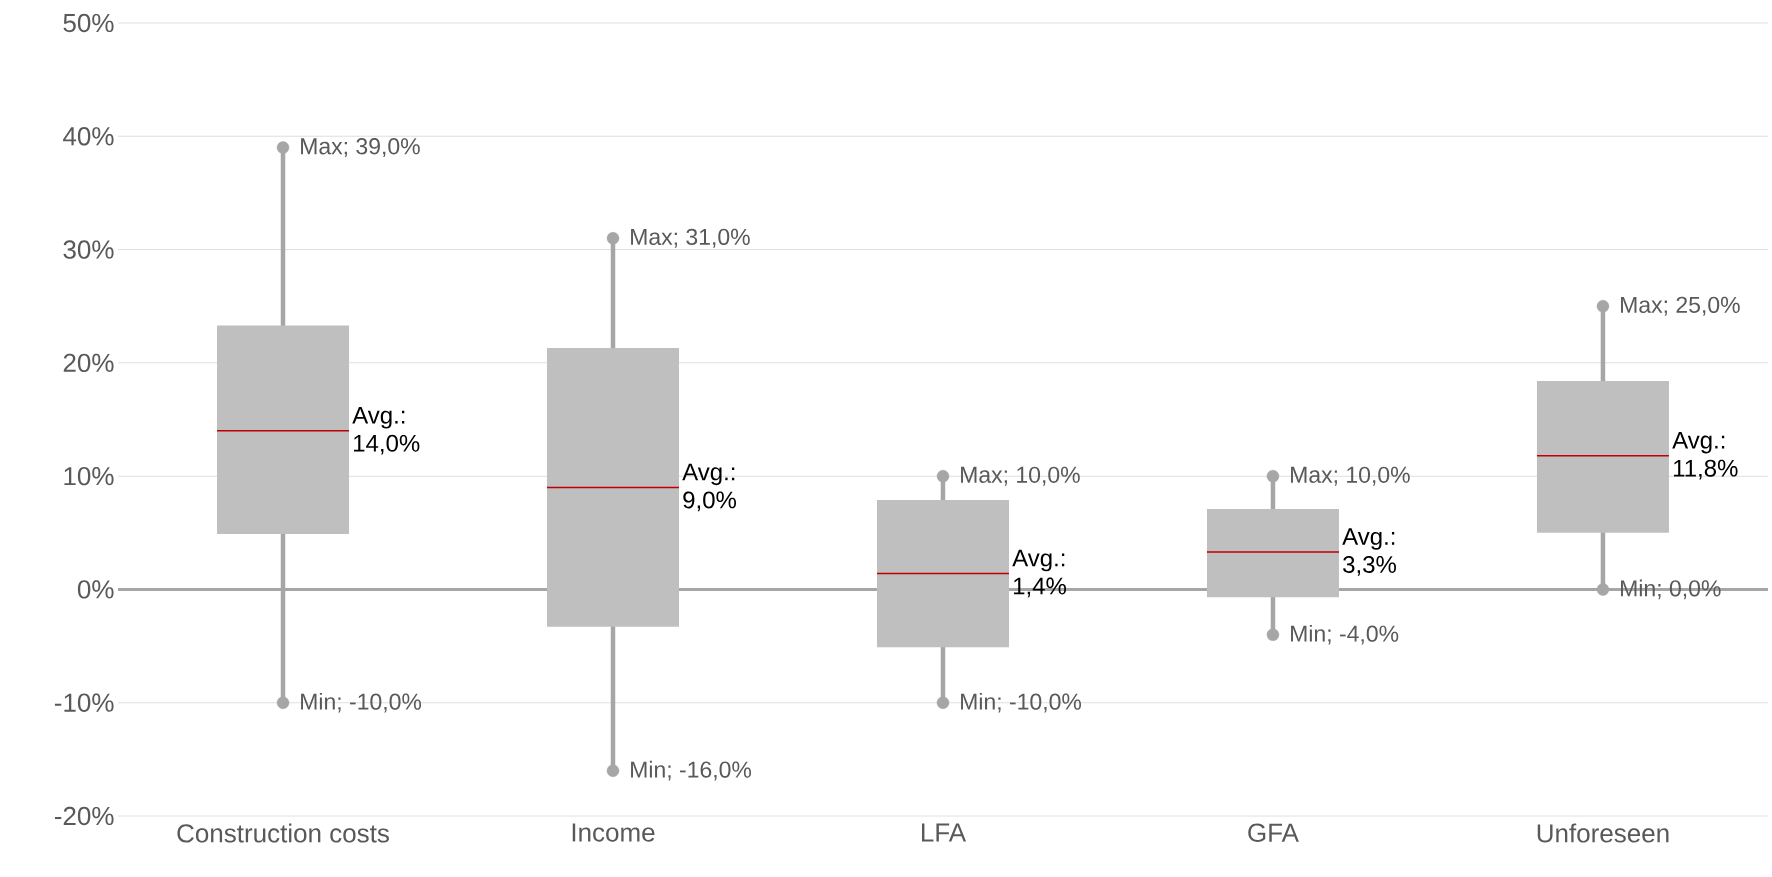 The image size is (1772, 877). What do you see at coordinates (1039, 573) in the screenshot?
I see `annotation: Avg.: 1,4%` at bounding box center [1039, 573].